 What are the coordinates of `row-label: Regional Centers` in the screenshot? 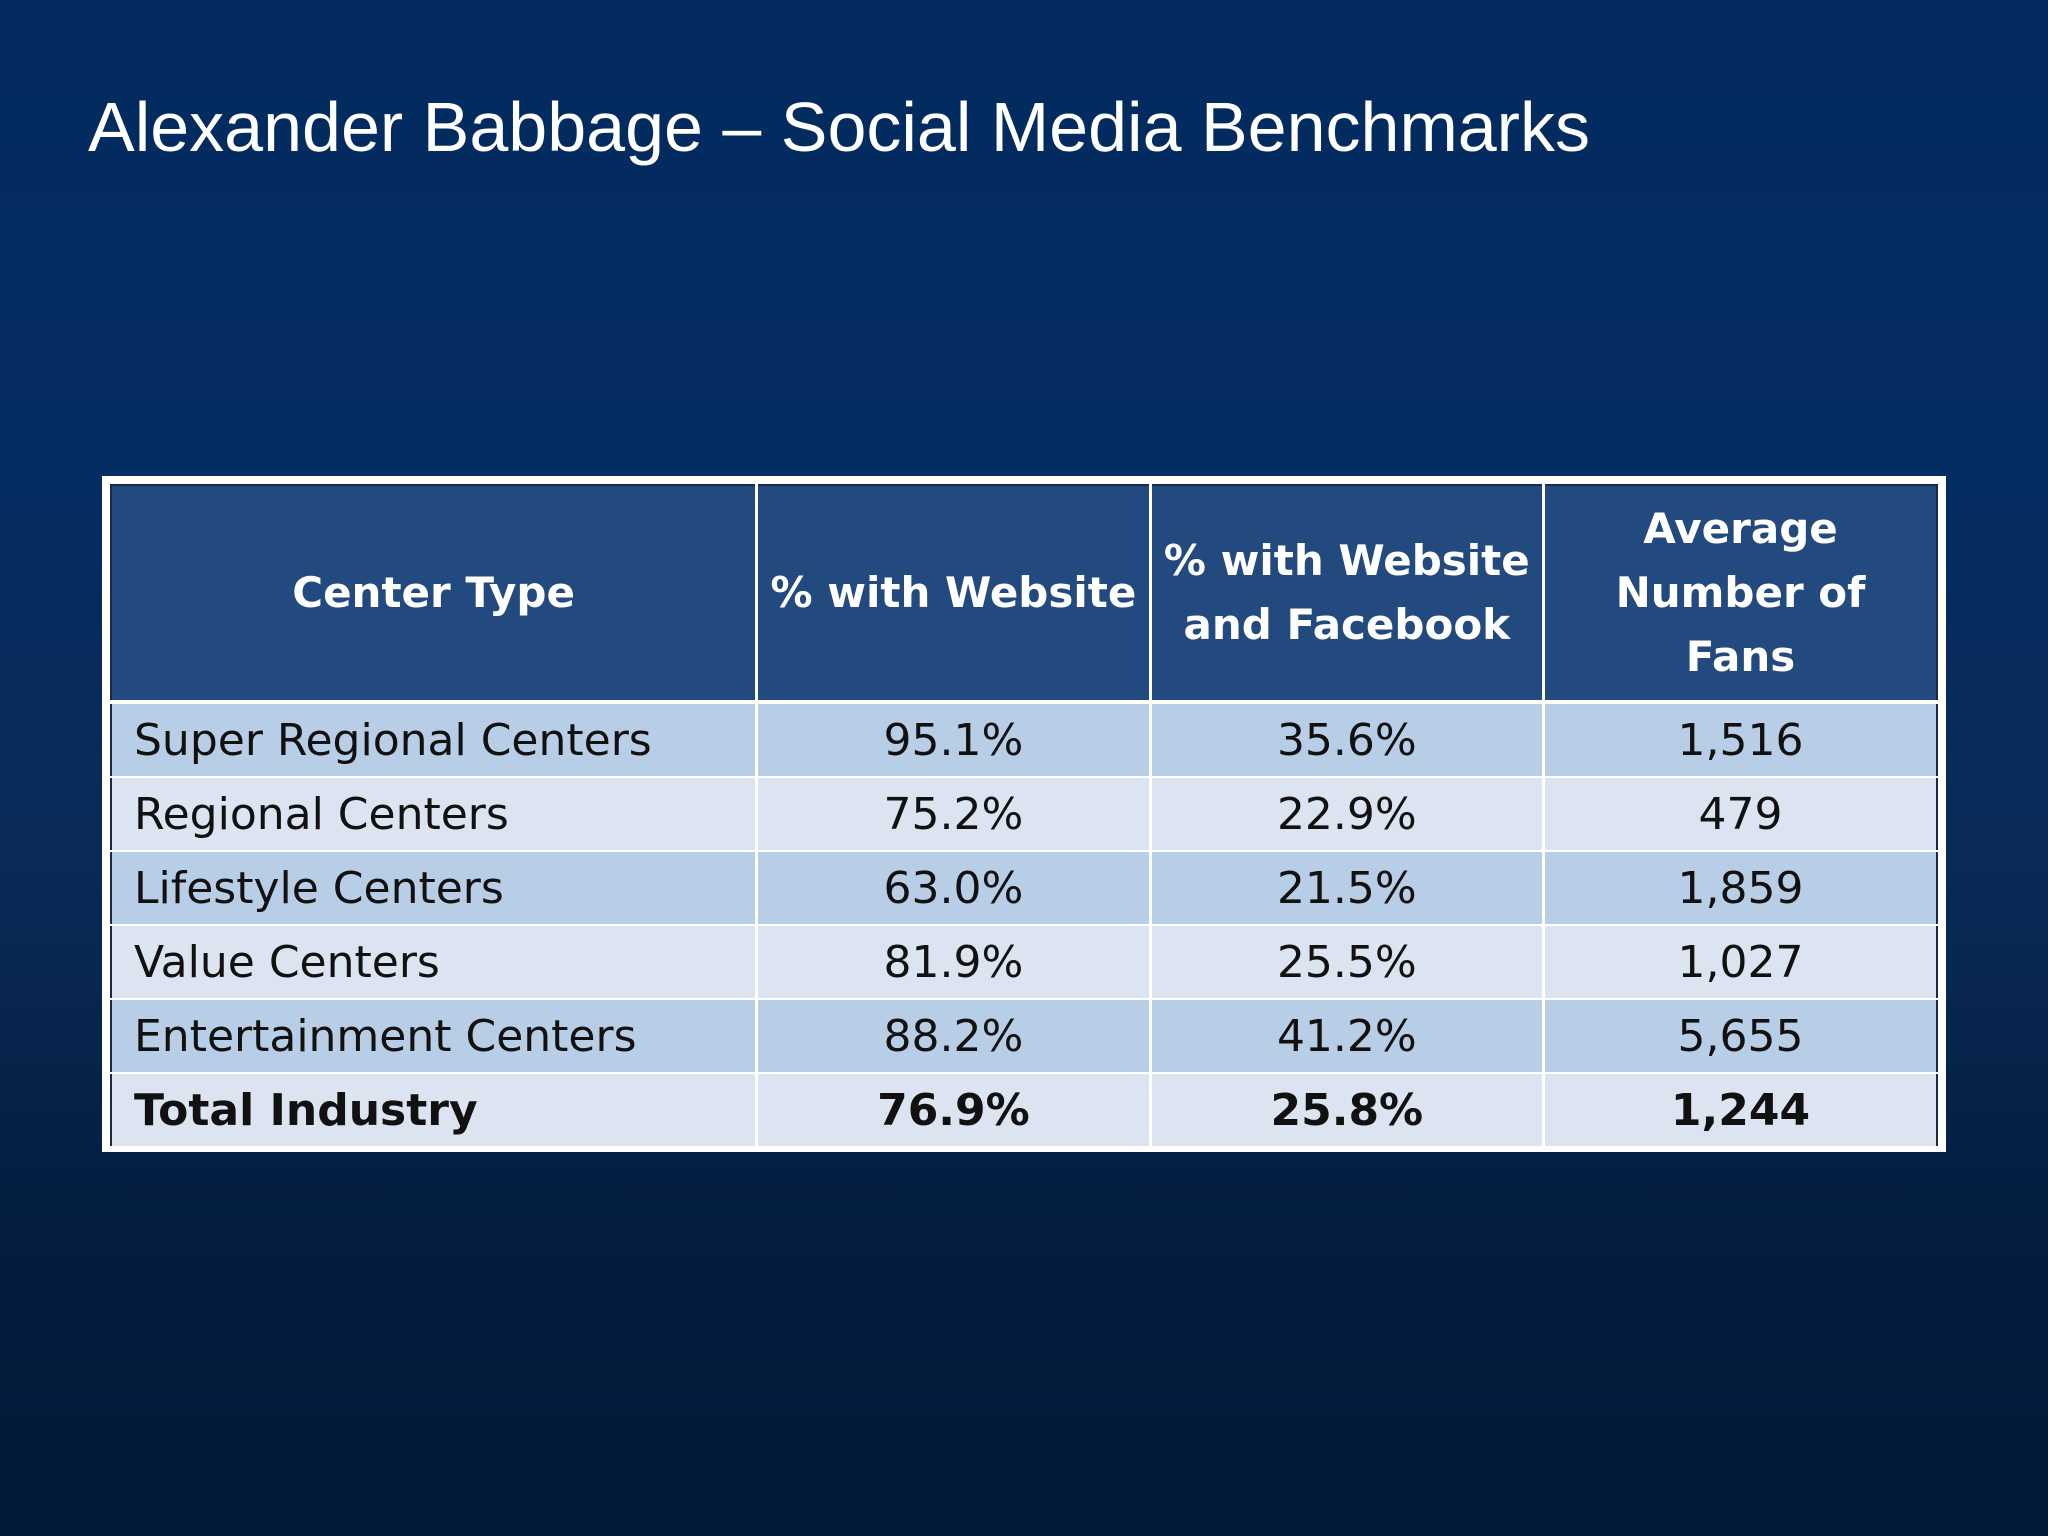 It's located at (435, 814).